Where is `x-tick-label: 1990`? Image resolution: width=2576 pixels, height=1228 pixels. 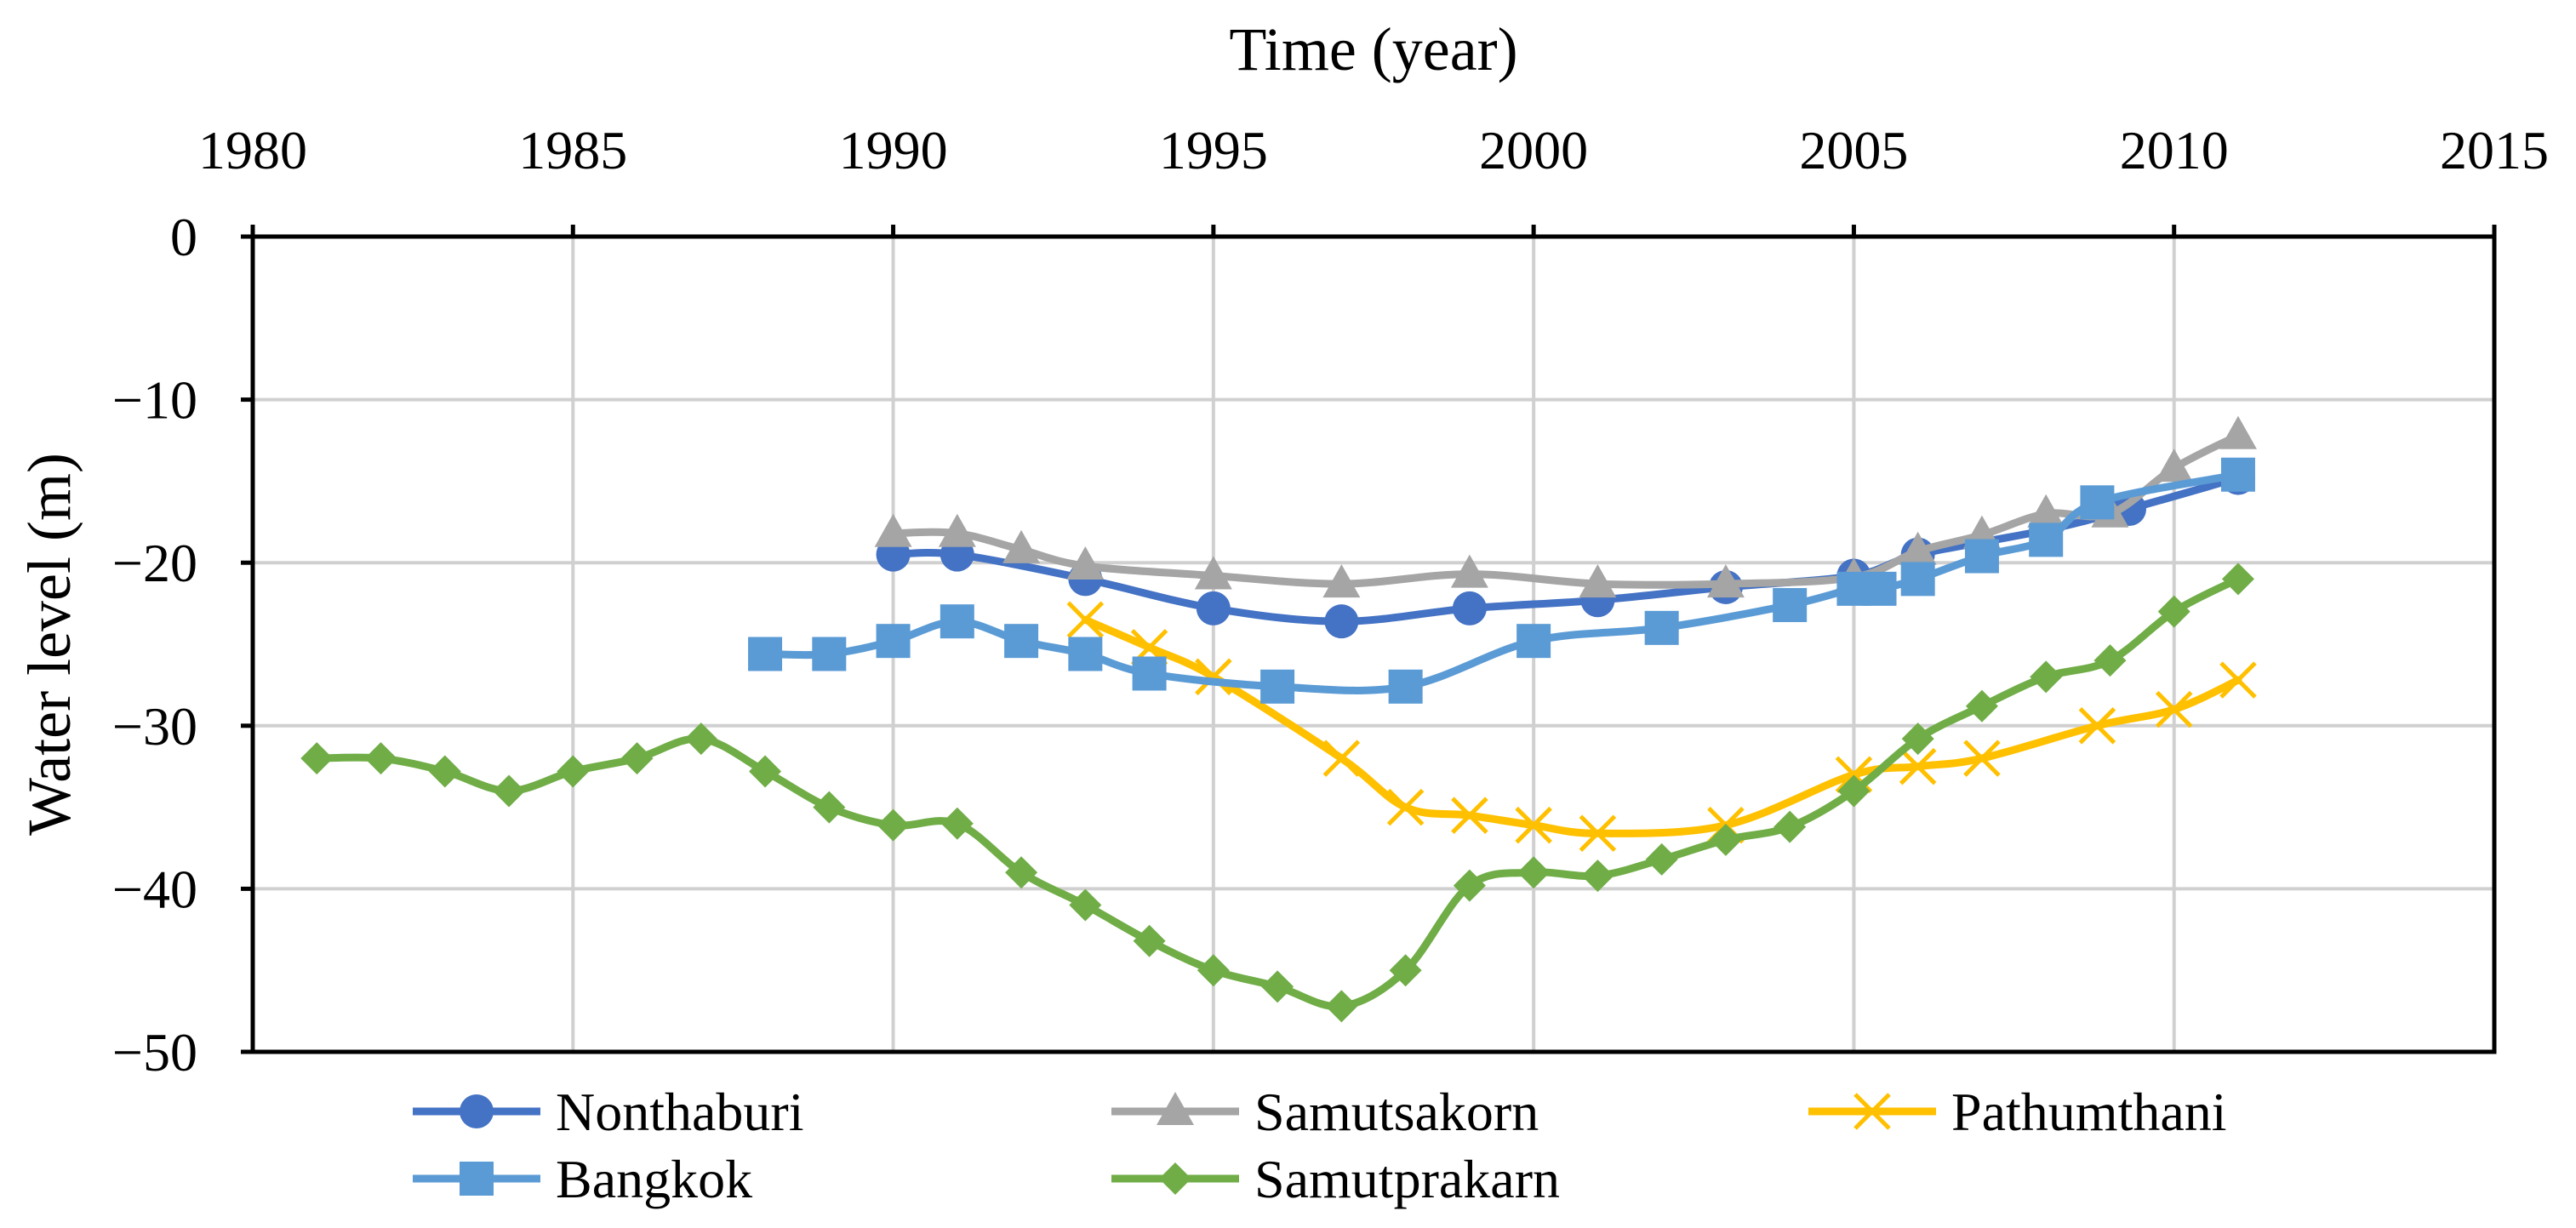 x-tick-label: 1990 is located at coordinates (893, 150).